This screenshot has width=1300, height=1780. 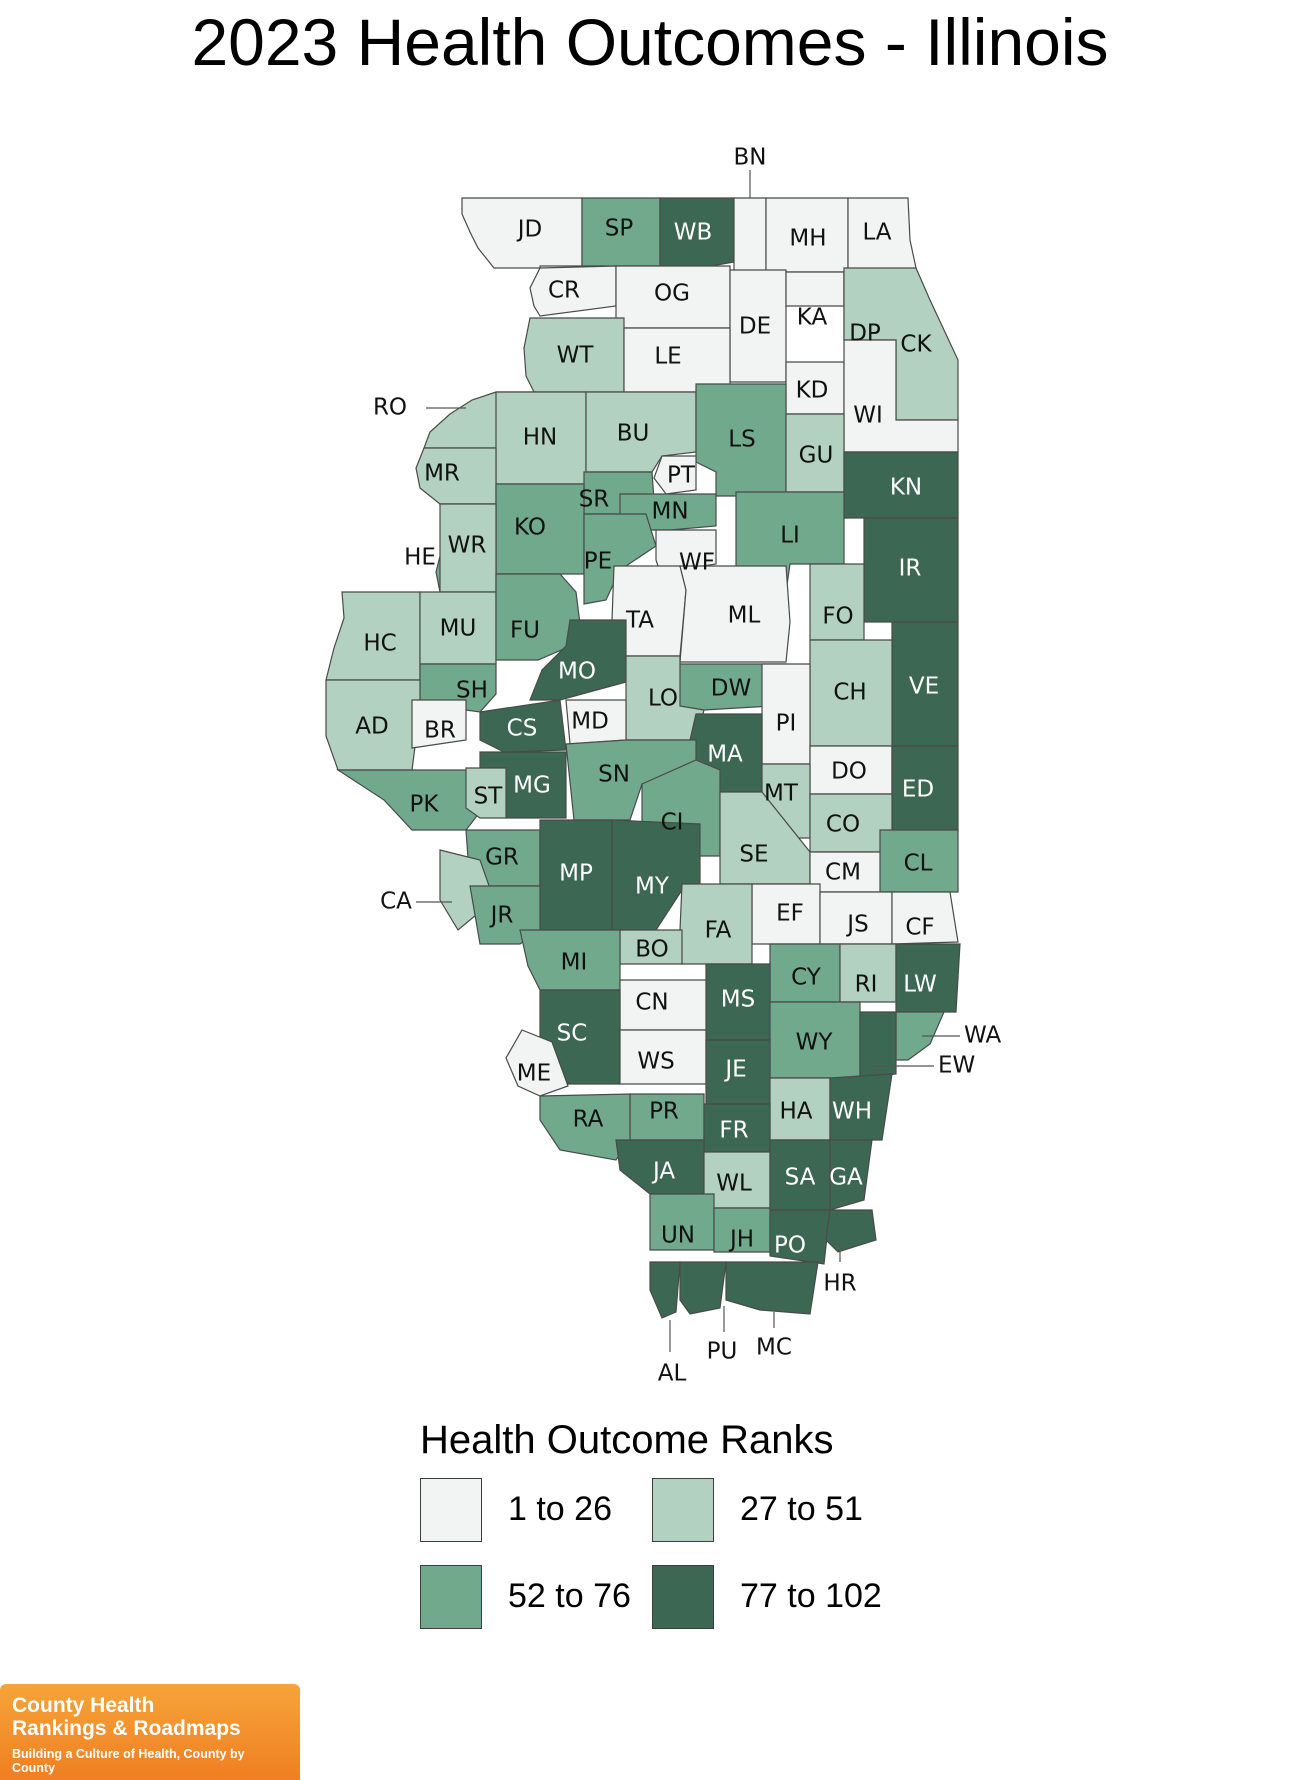 I want to click on county-label-al: AL, so click(x=672, y=1374).